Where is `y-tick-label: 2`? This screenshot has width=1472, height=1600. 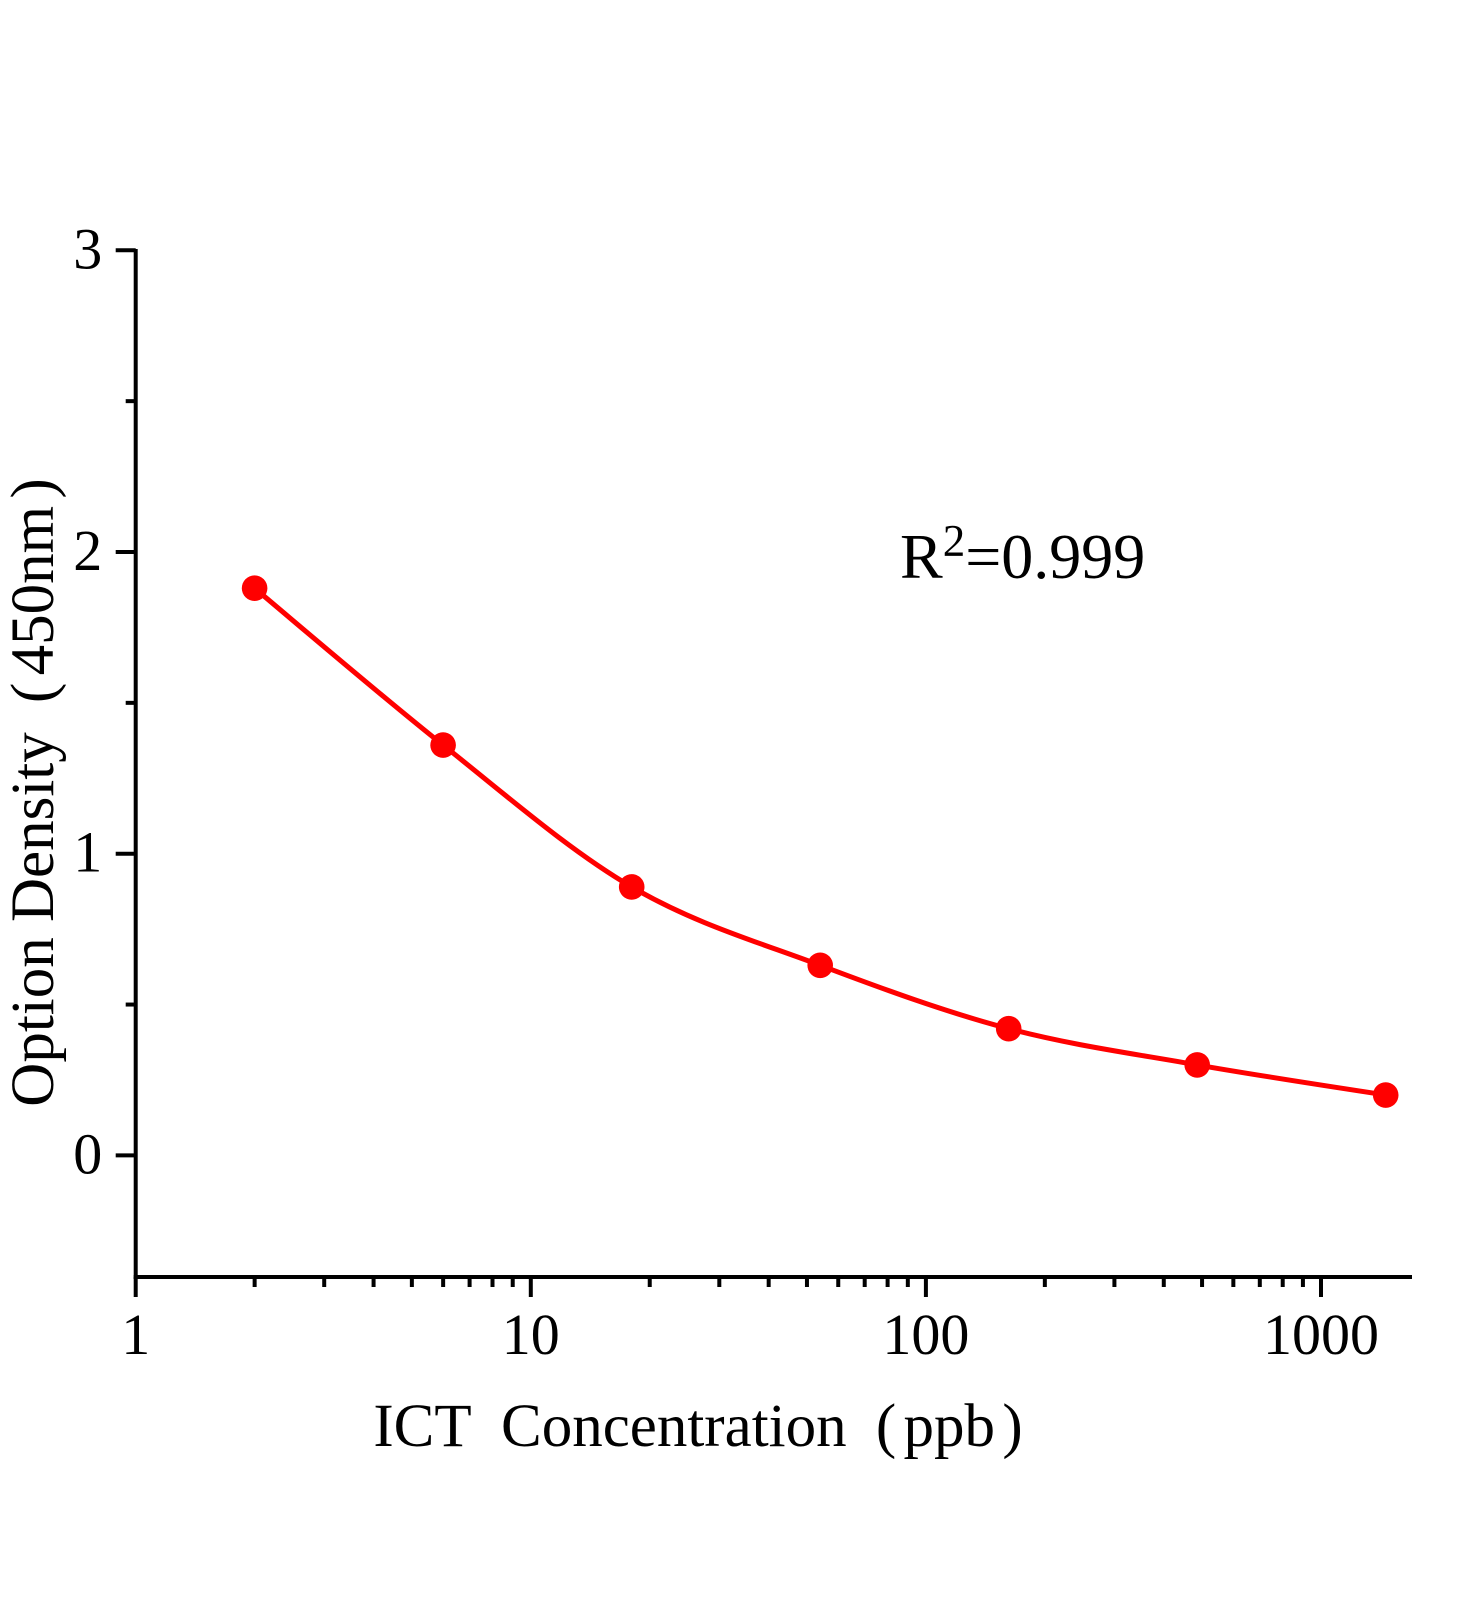
y-tick-label: 2 is located at coordinates (87, 550).